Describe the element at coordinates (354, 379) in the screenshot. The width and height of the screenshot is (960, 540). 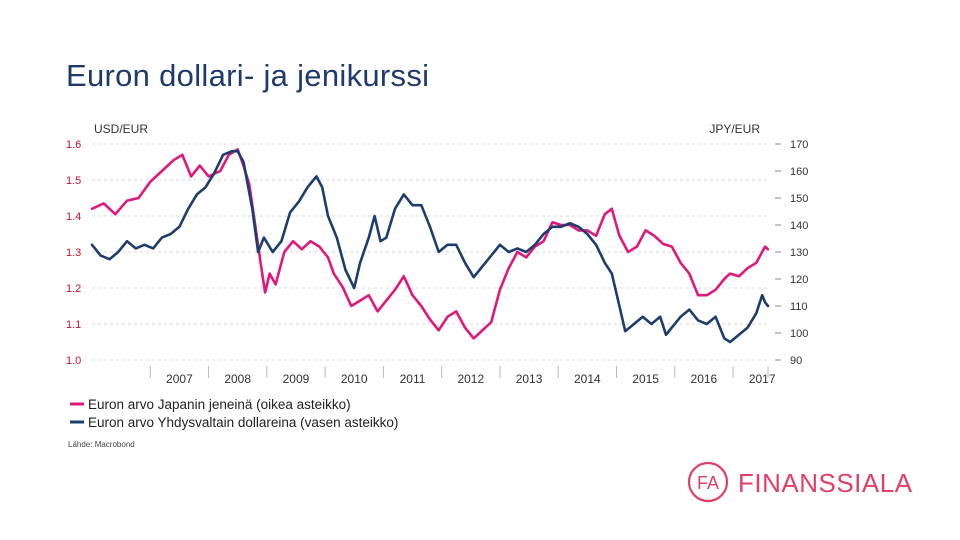
I see `x-tick-label: 2010` at that location.